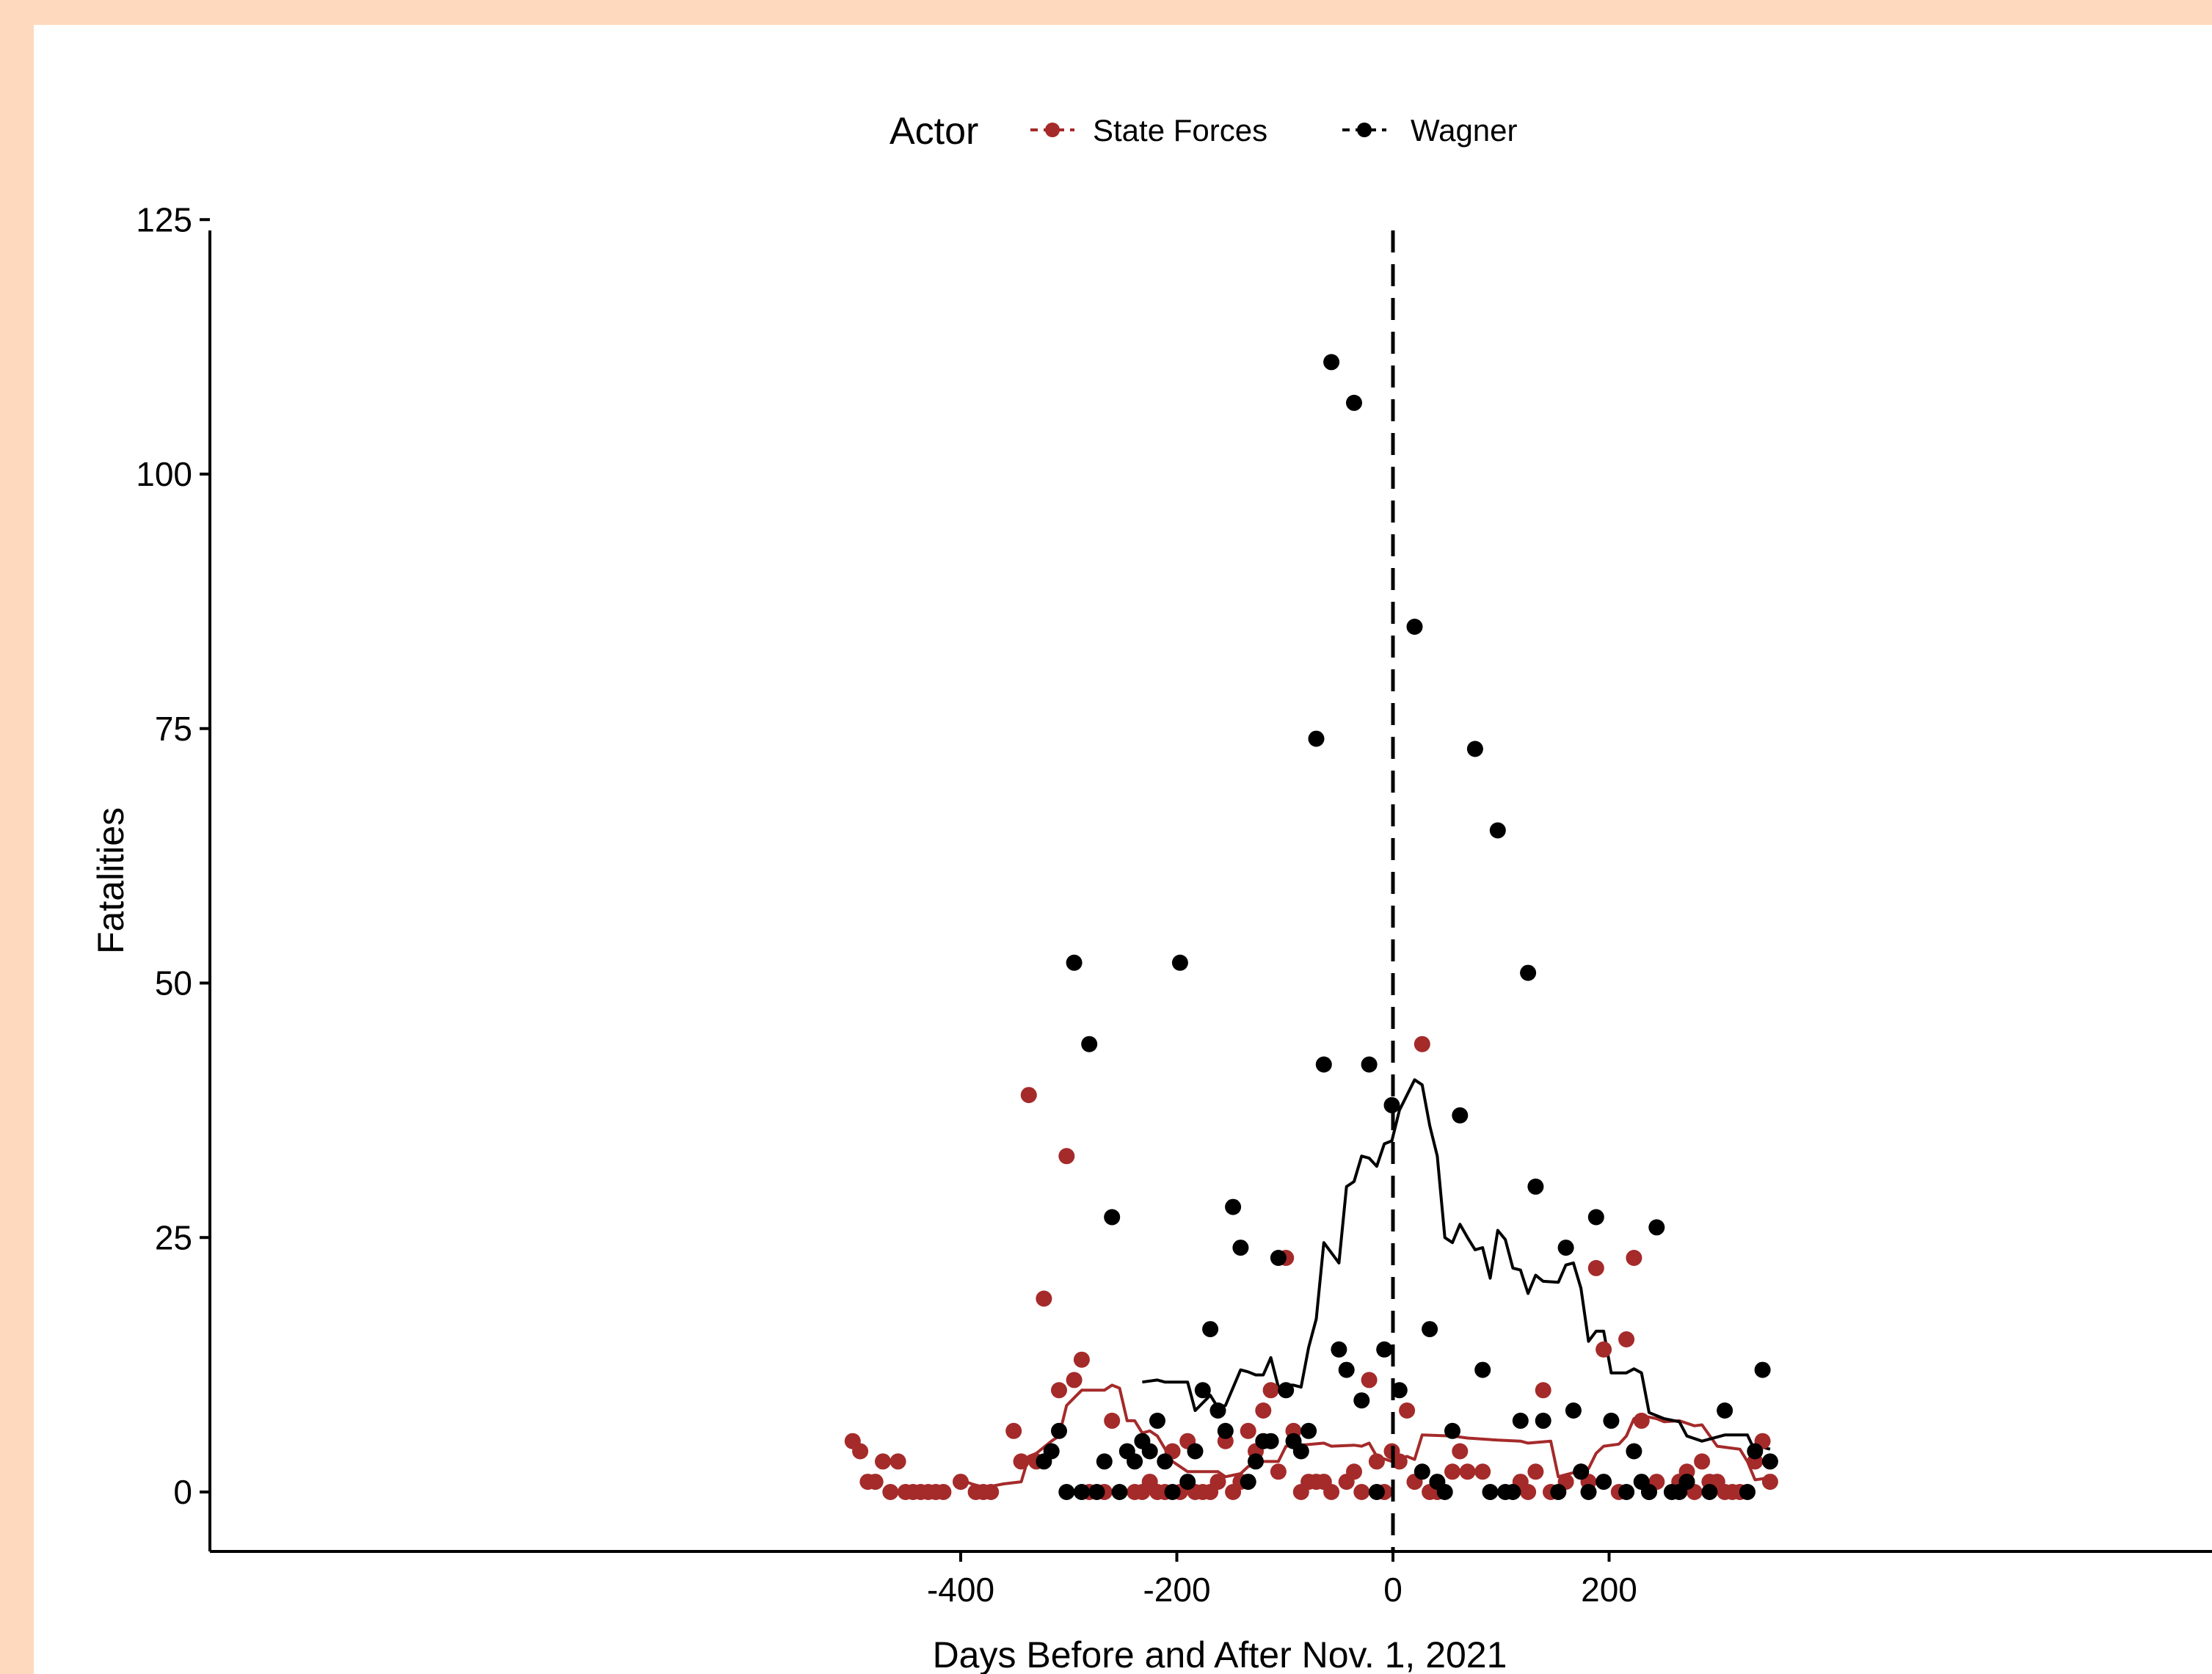 Image resolution: width=2212 pixels, height=1674 pixels. What do you see at coordinates (173, 983) in the screenshot?
I see `y-tick-label: 50` at bounding box center [173, 983].